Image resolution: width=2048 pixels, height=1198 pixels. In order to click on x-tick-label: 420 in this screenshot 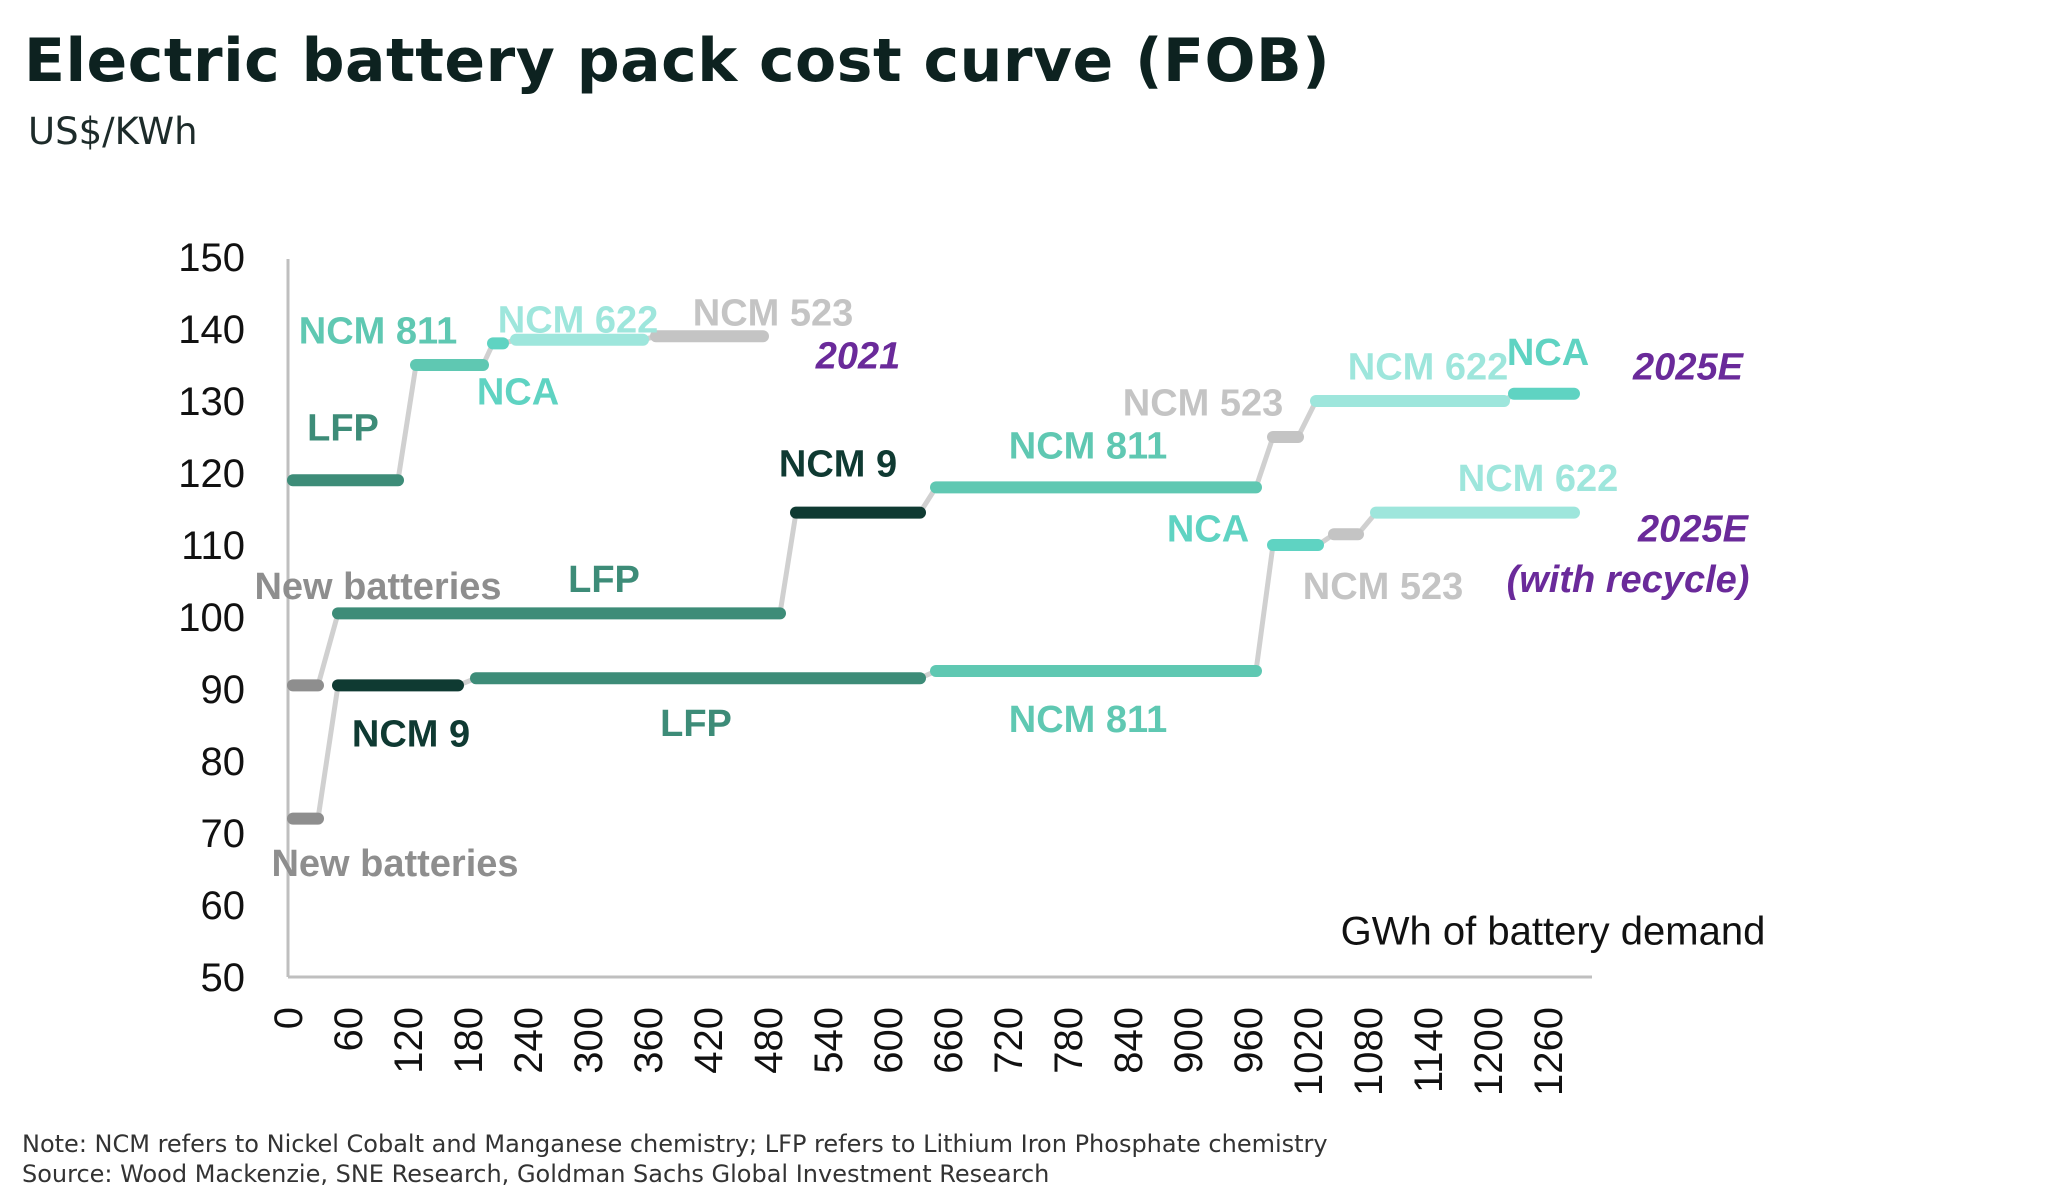, I will do `click(709, 1040)`.